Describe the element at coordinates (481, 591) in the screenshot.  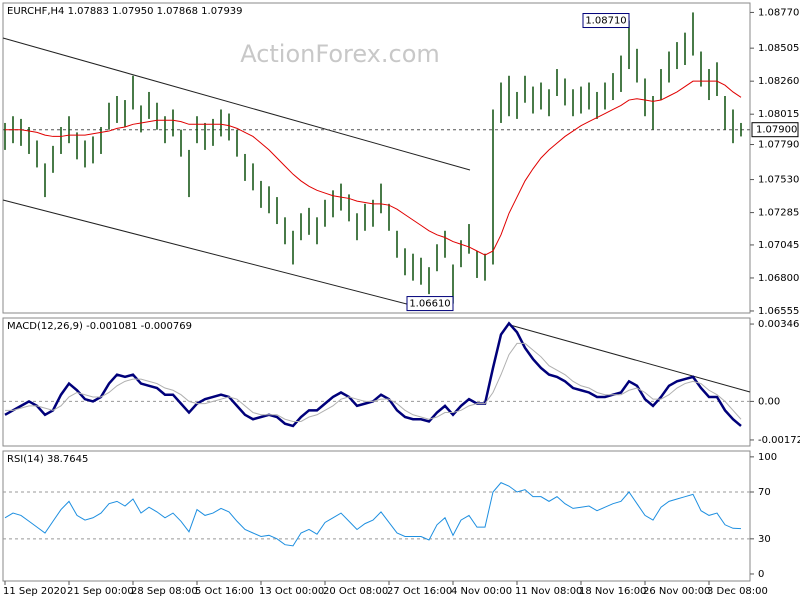
I see `x-tick-label: 4 Nov 00:00` at that location.